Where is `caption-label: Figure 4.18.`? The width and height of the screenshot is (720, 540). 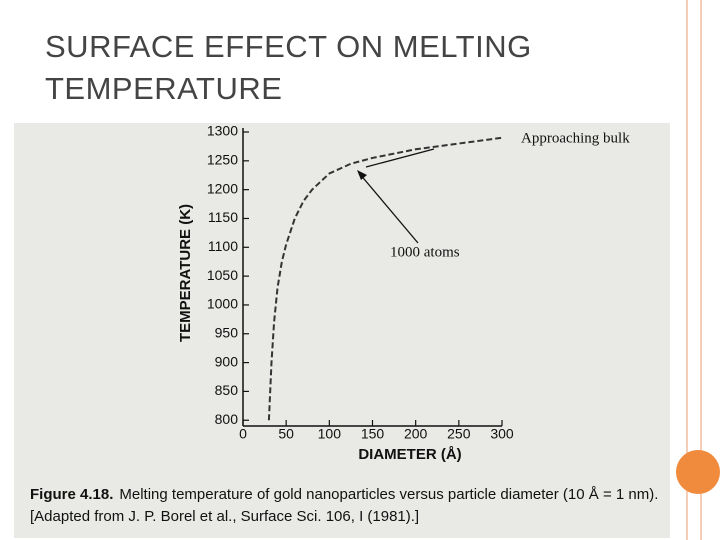 caption-label: Figure 4.18. is located at coordinates (71, 494).